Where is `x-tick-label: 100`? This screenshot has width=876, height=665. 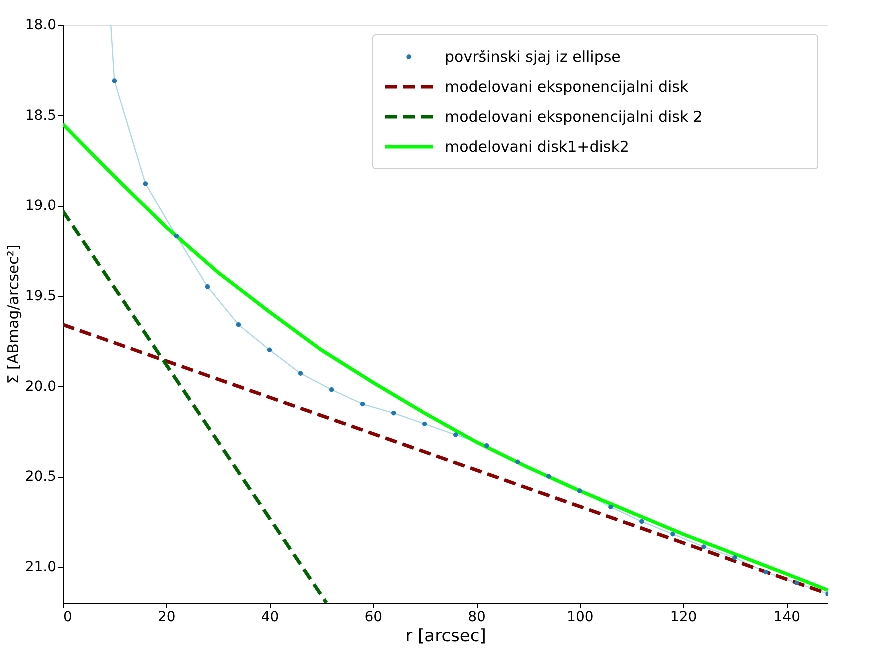
x-tick-label: 100 is located at coordinates (580, 618).